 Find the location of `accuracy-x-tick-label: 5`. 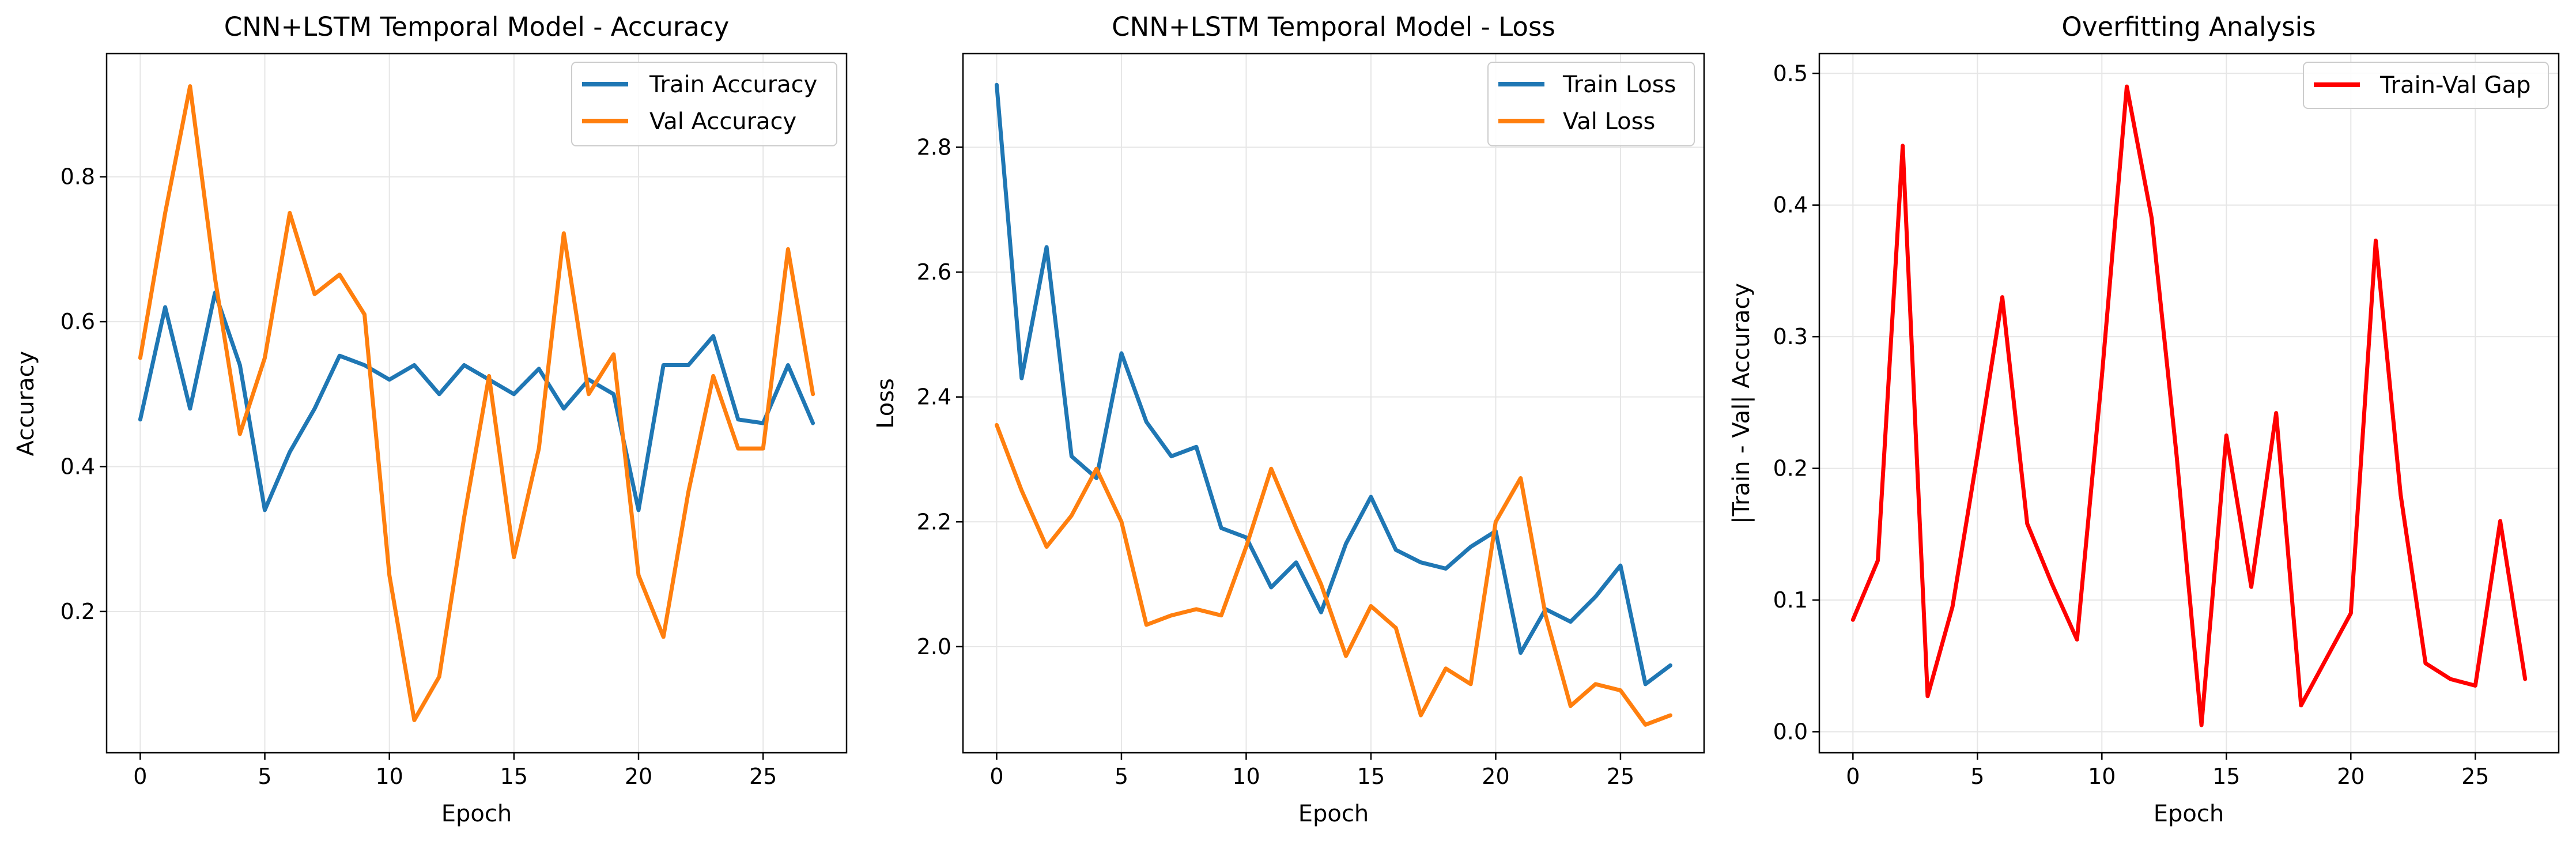

accuracy-x-tick-label: 5 is located at coordinates (264, 777).